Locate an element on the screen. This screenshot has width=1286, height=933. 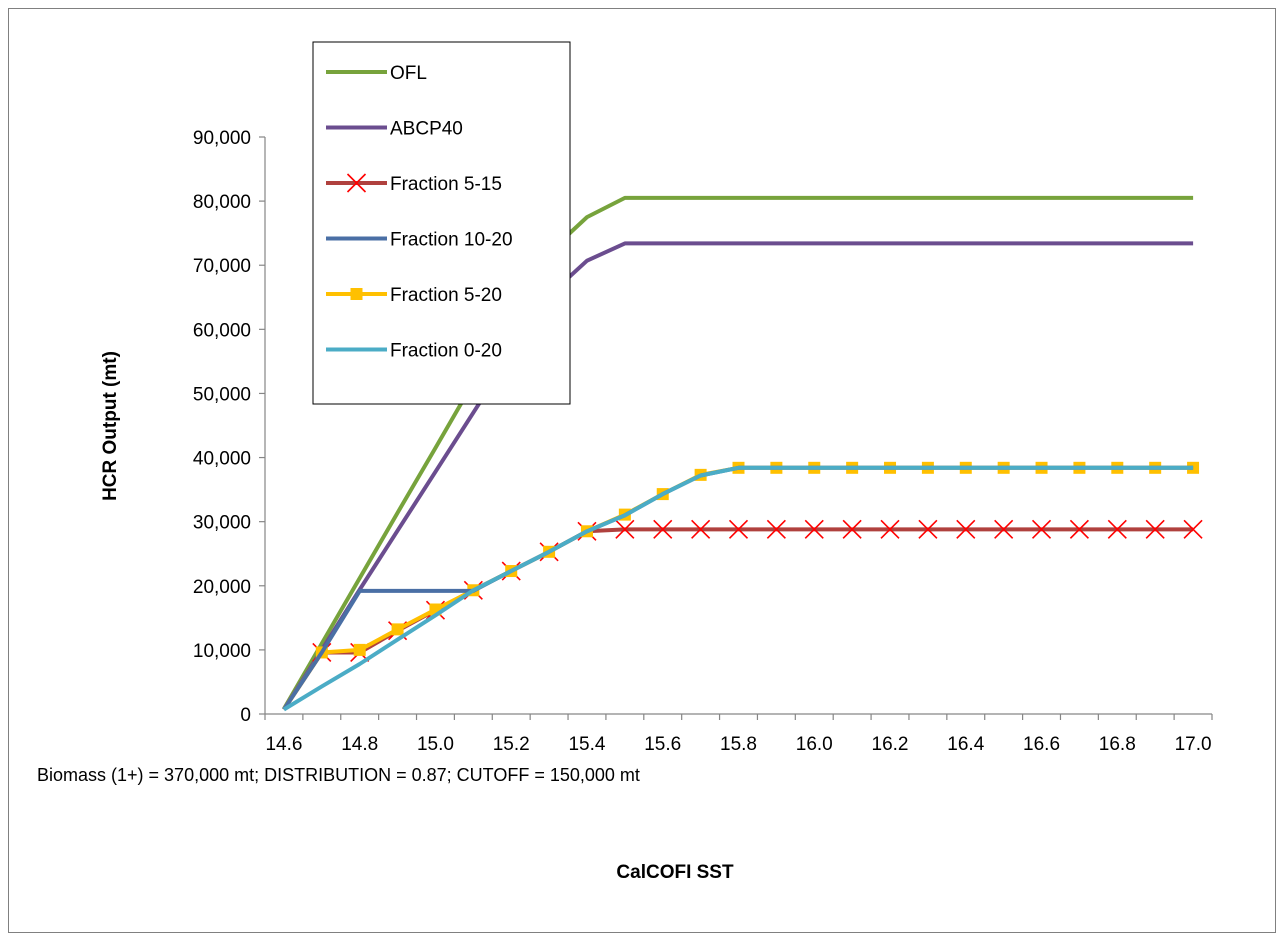
x-tick-label: 15.8 is located at coordinates (738, 744).